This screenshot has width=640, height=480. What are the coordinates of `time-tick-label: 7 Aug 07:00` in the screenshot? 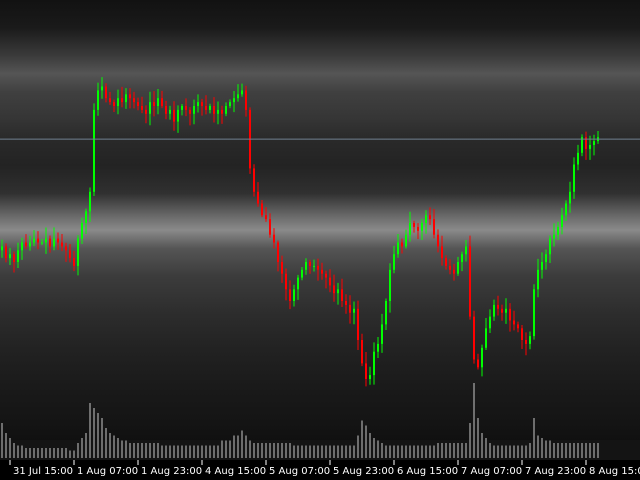 It's located at (491, 471).